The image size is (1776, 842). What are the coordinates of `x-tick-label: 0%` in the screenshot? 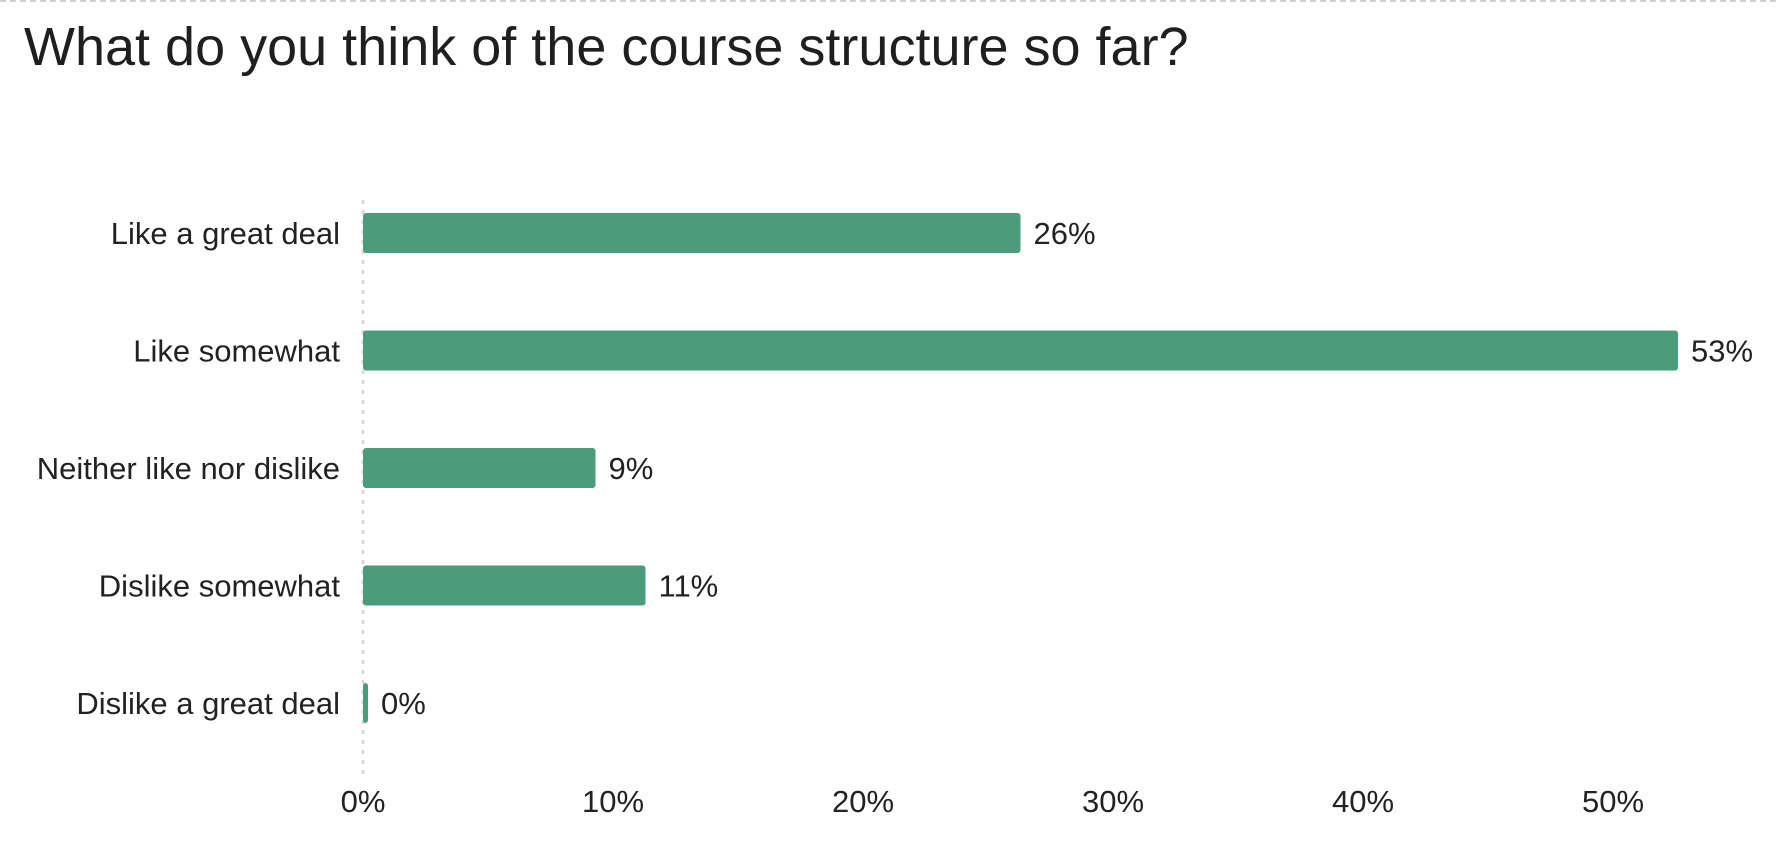 It's located at (363, 801).